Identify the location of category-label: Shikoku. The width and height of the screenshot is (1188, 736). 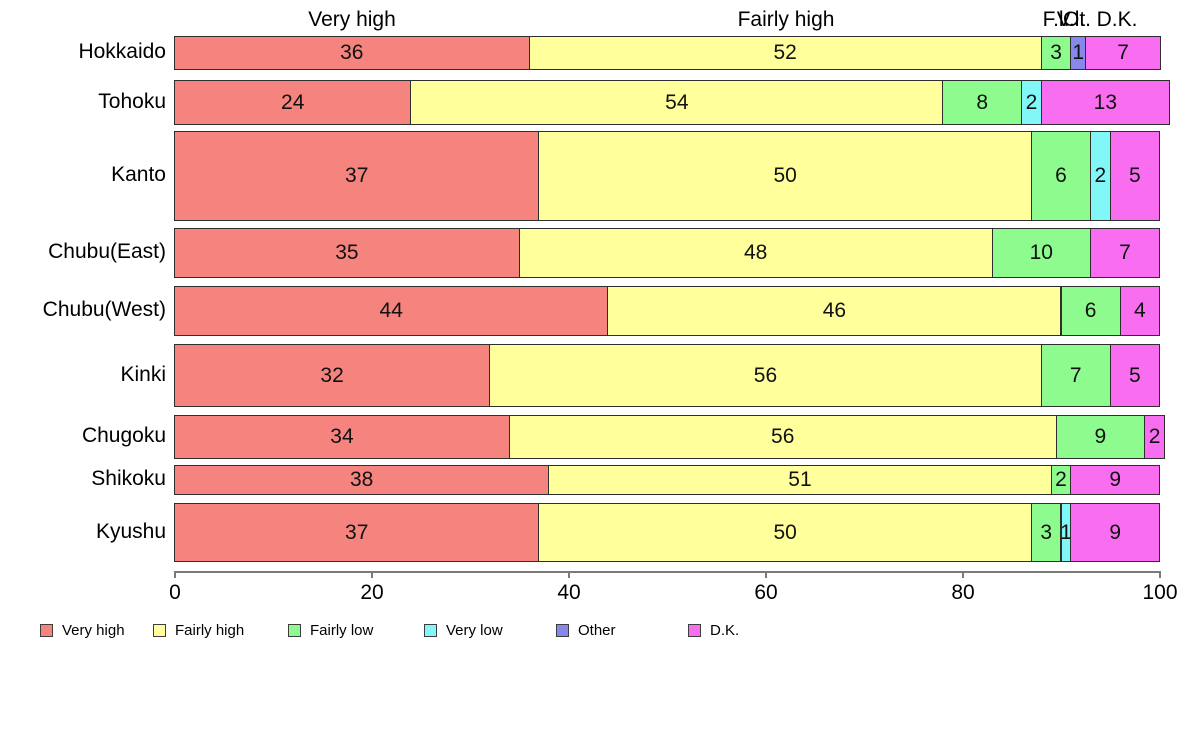
(128, 478).